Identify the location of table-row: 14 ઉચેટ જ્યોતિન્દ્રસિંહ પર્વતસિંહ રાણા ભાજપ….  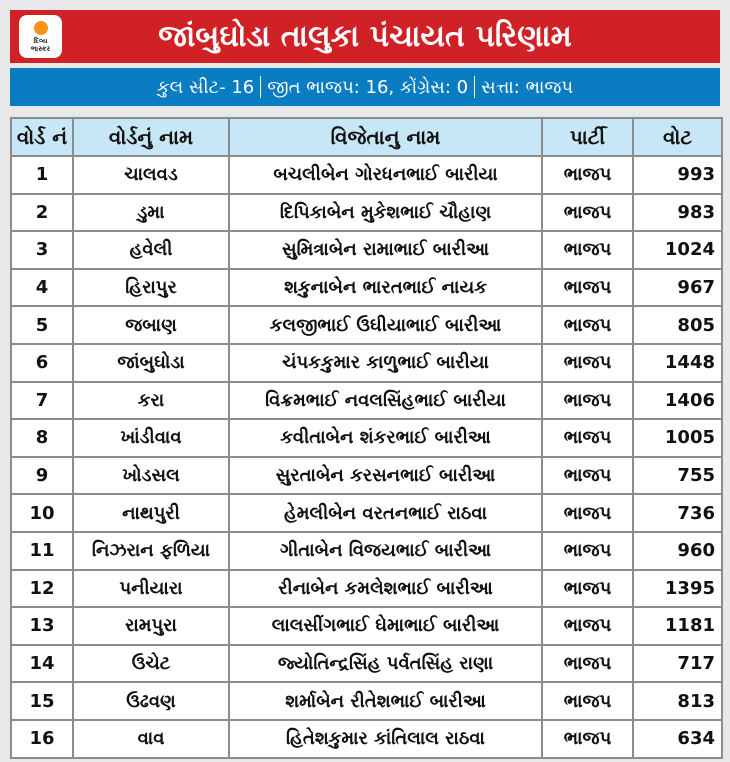
(366, 663).